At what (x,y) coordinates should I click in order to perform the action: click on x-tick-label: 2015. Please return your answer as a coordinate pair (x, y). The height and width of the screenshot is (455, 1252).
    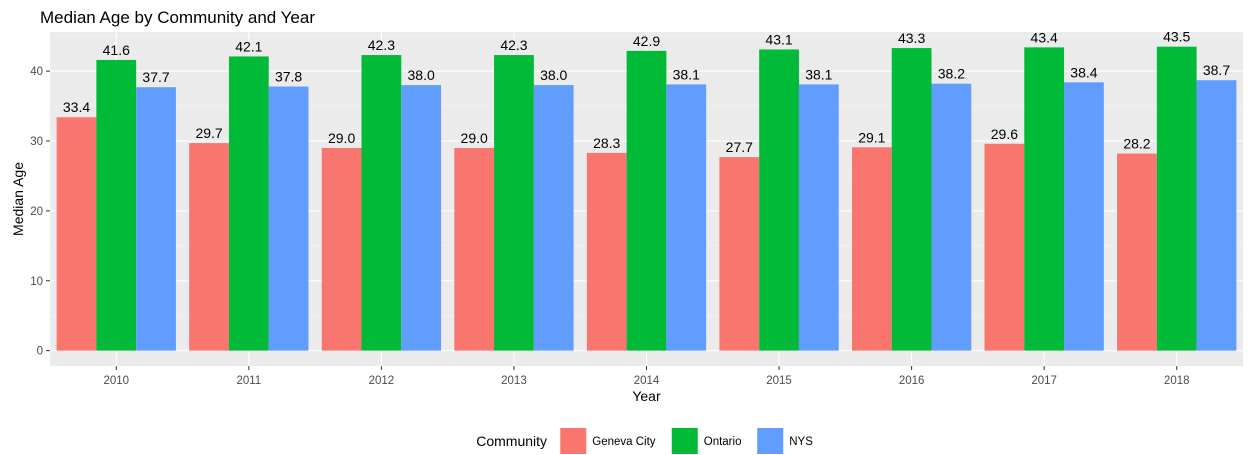
    Looking at the image, I should click on (779, 381).